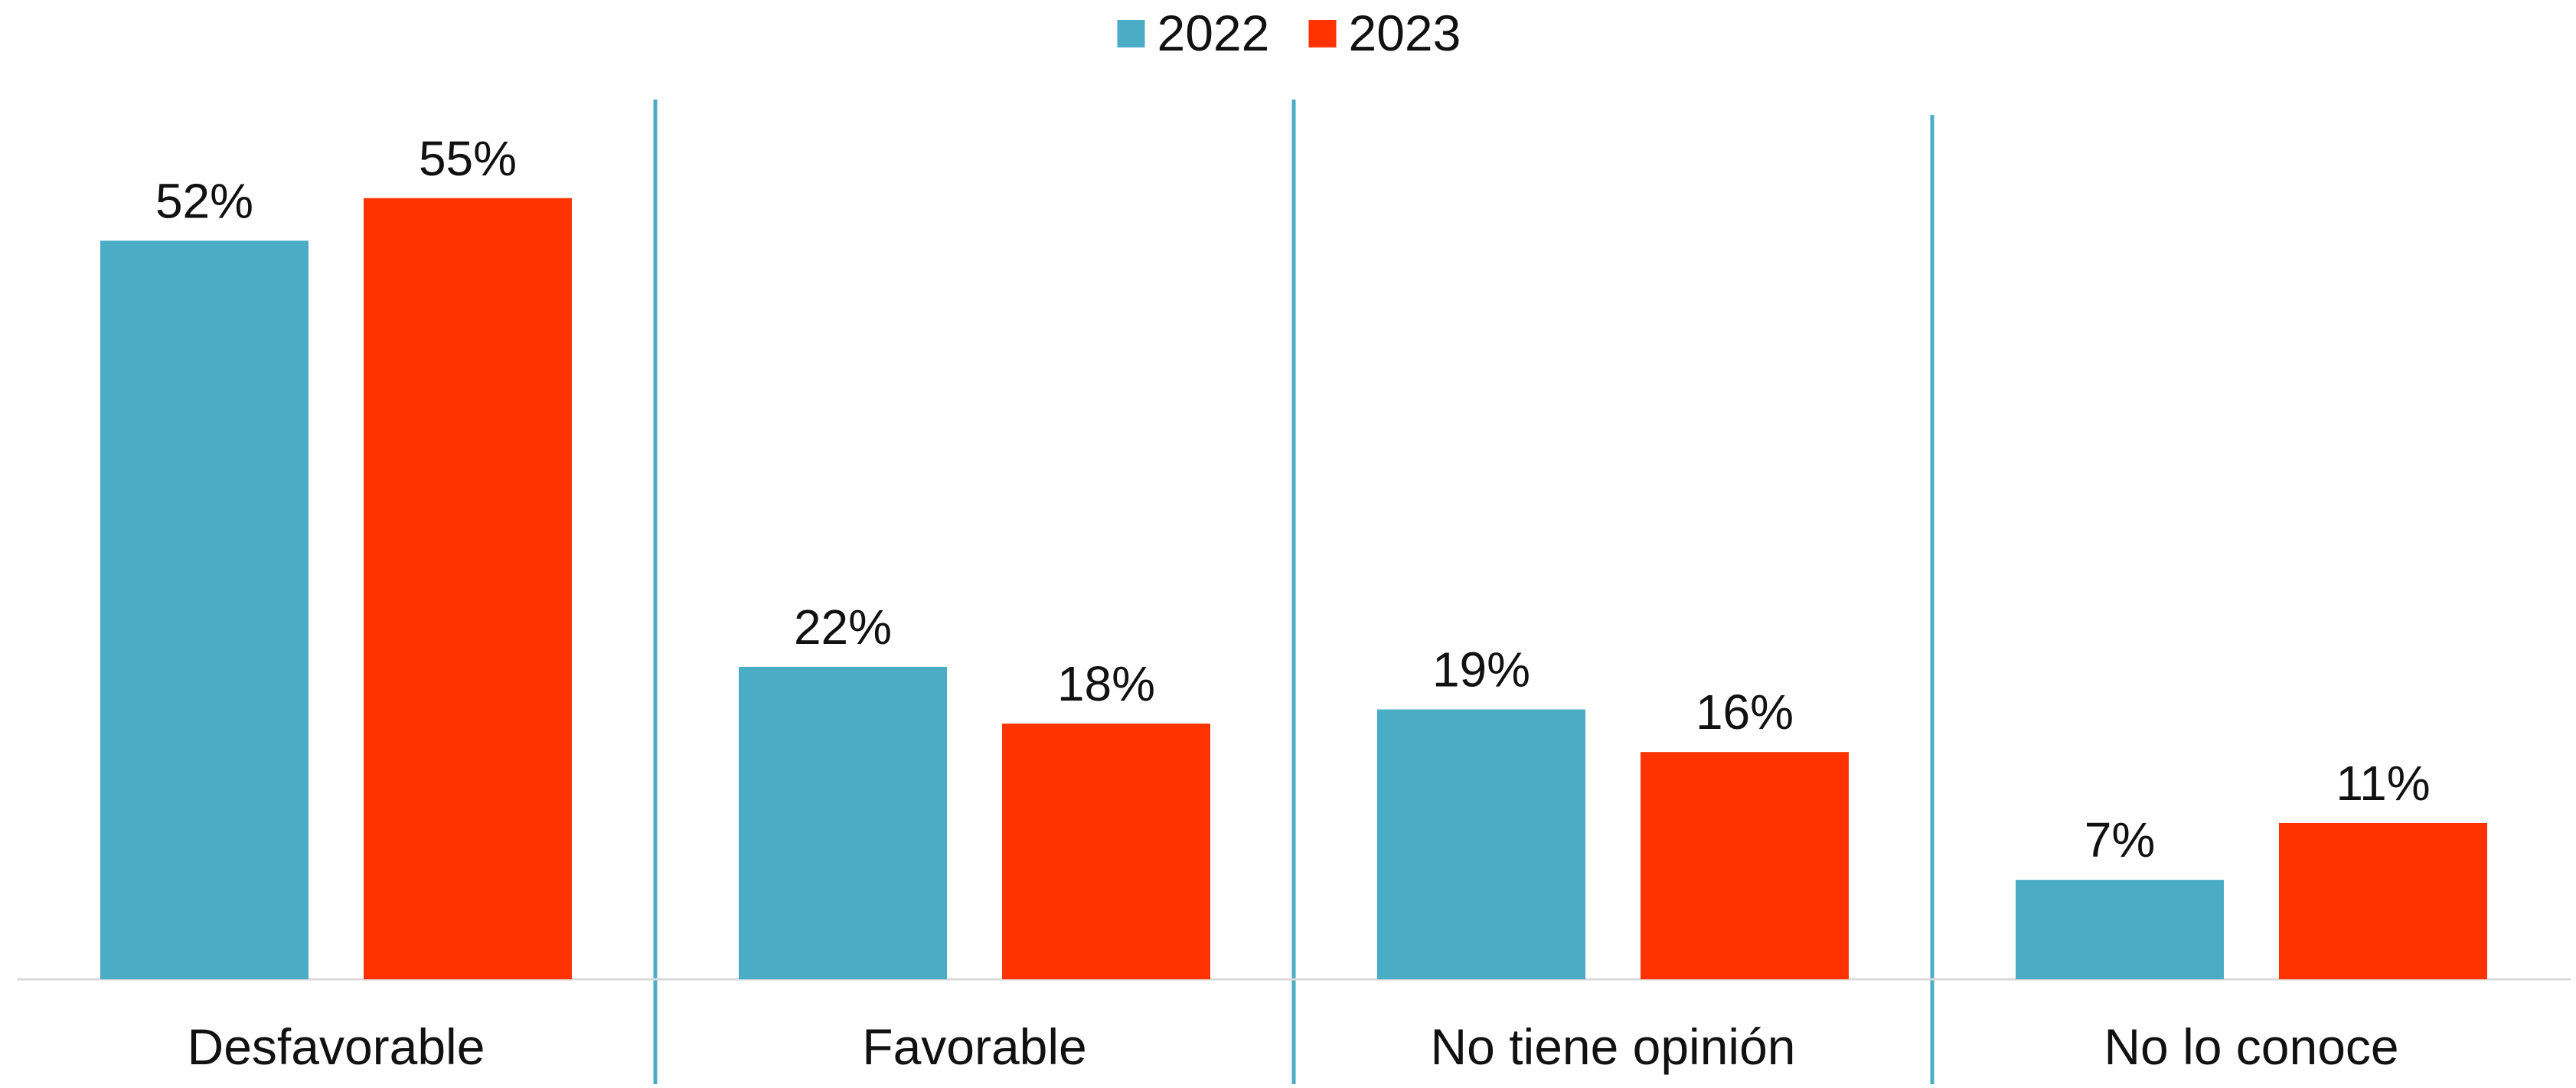 The height and width of the screenshot is (1088, 2576). Describe the element at coordinates (336, 1046) in the screenshot. I see `x-tick-label-desfavorable: Desfavorable` at that location.